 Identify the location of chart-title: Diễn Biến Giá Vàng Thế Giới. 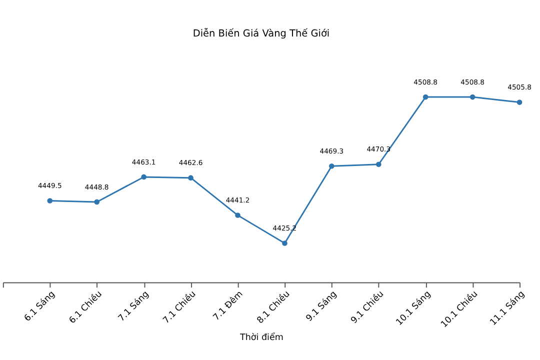
(261, 34).